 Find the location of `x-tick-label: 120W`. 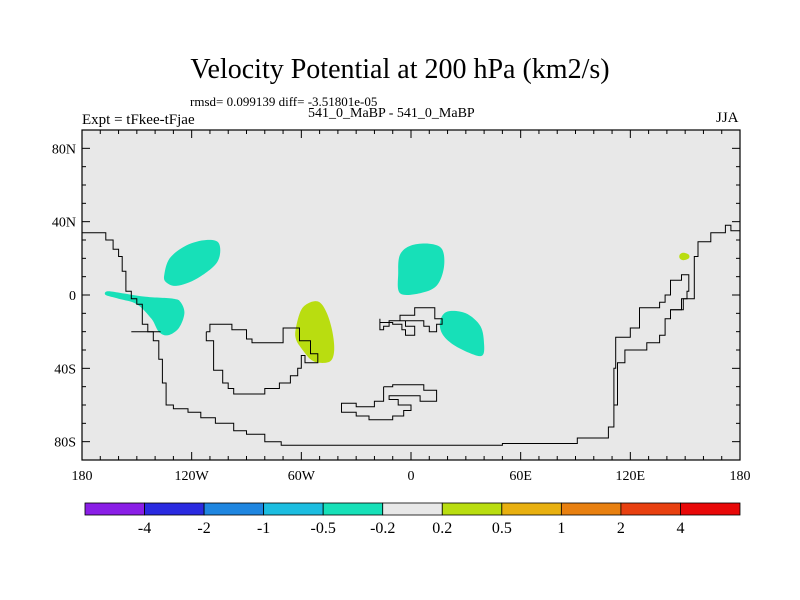

x-tick-label: 120W is located at coordinates (192, 476).